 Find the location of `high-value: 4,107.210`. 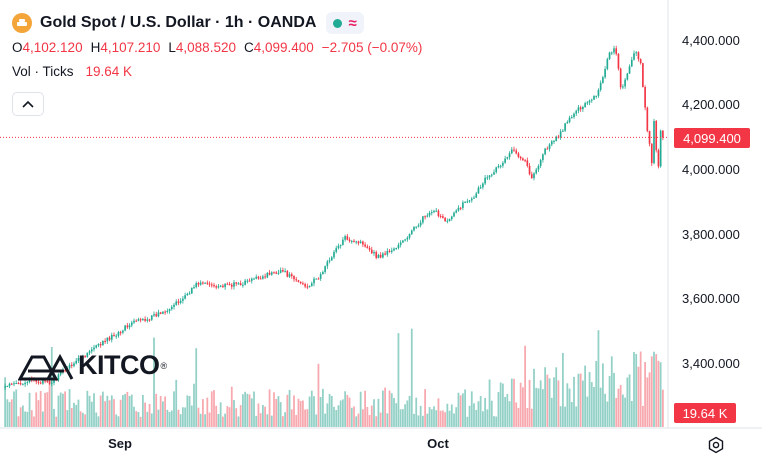

high-value: 4,107.210 is located at coordinates (130, 47).